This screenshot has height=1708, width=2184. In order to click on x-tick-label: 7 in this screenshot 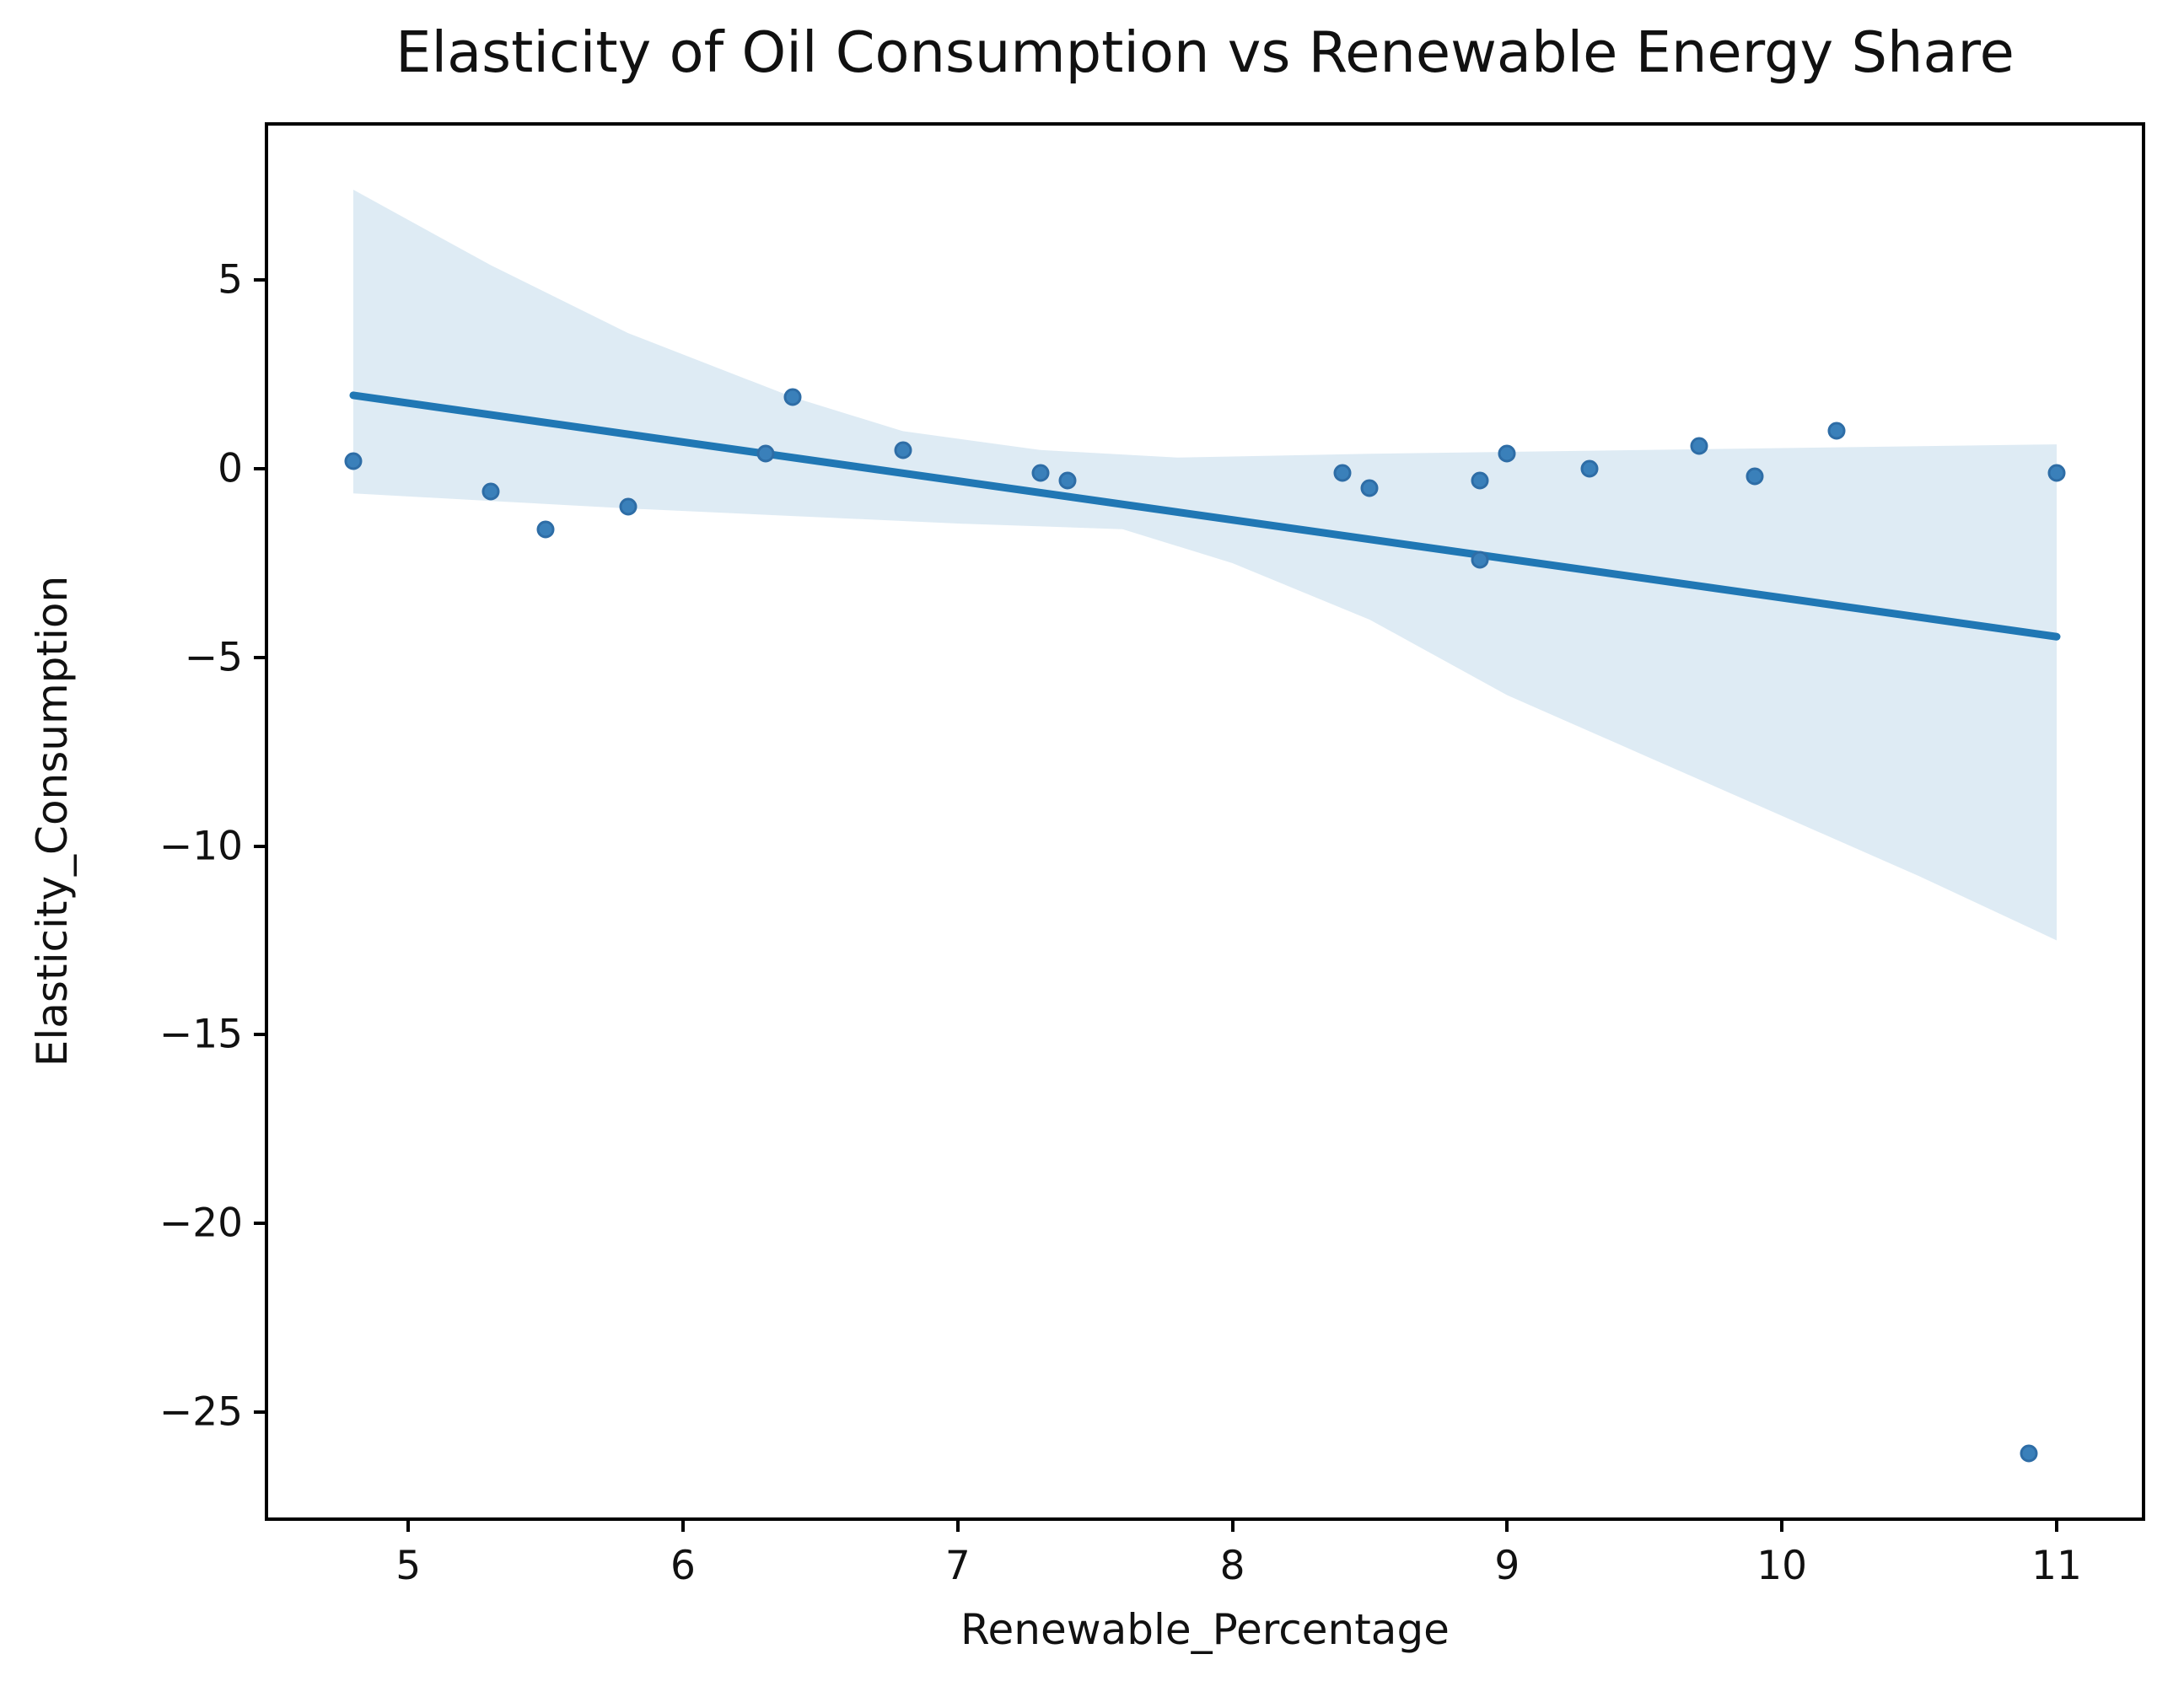, I will do `click(958, 1566)`.